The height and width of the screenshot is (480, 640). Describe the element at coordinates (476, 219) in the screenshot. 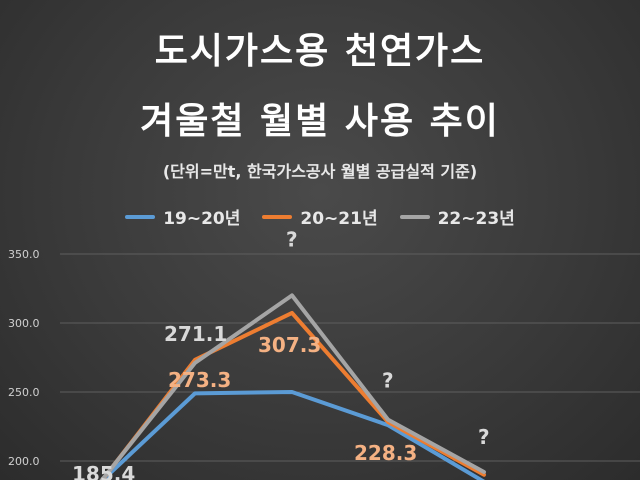

I see `legend-label-22-23: 22~23년` at that location.